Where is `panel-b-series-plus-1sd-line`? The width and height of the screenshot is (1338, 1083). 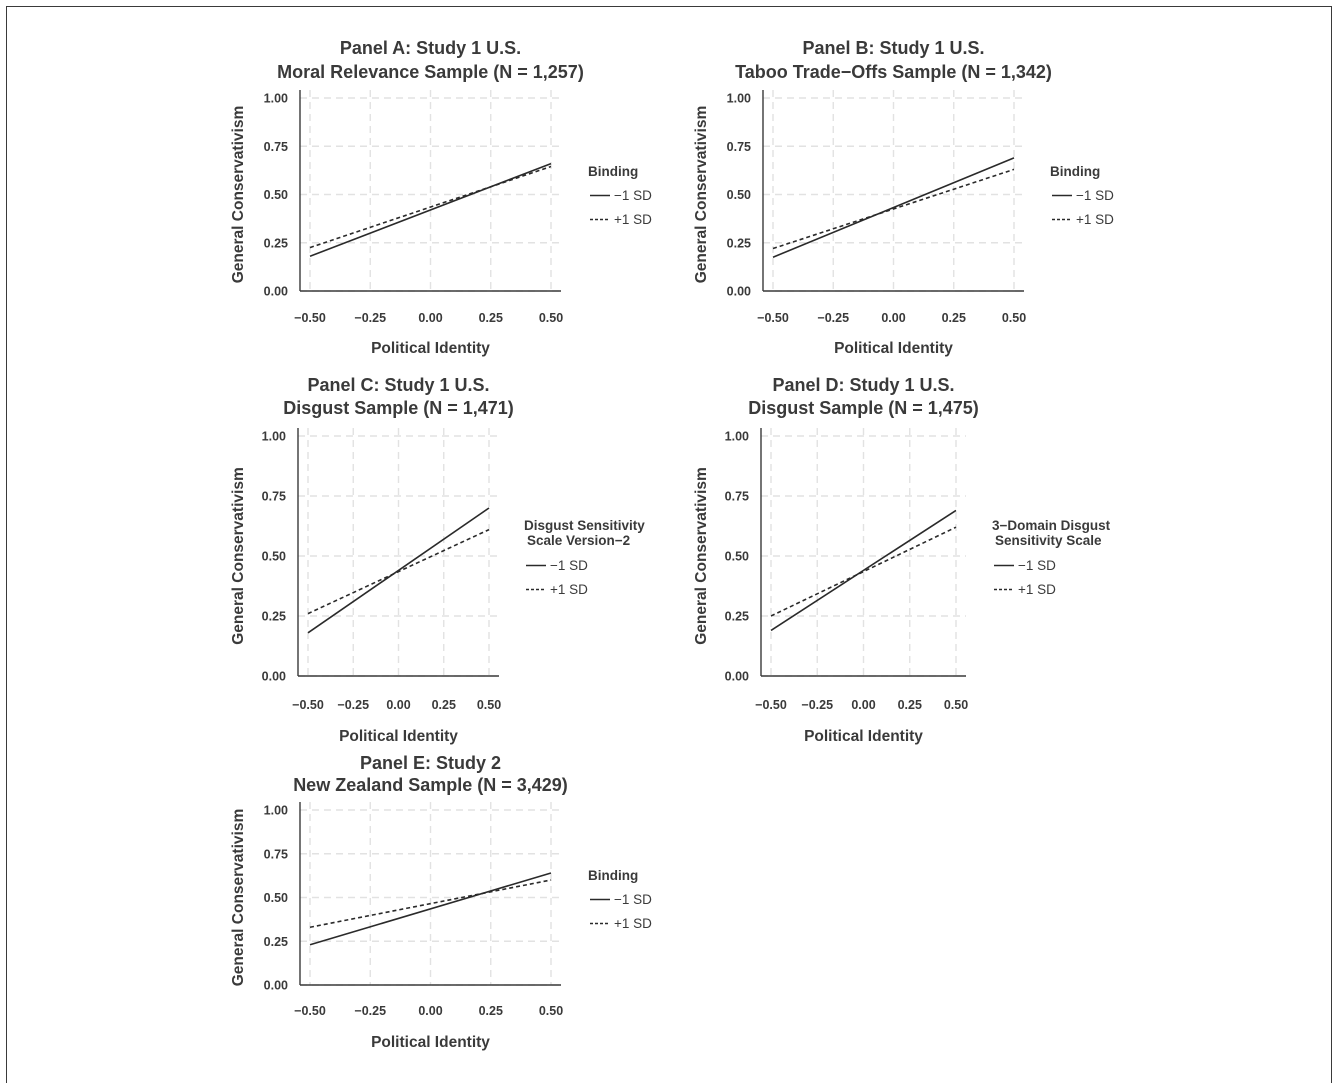 panel-b-series-plus-1sd-line is located at coordinates (893, 209).